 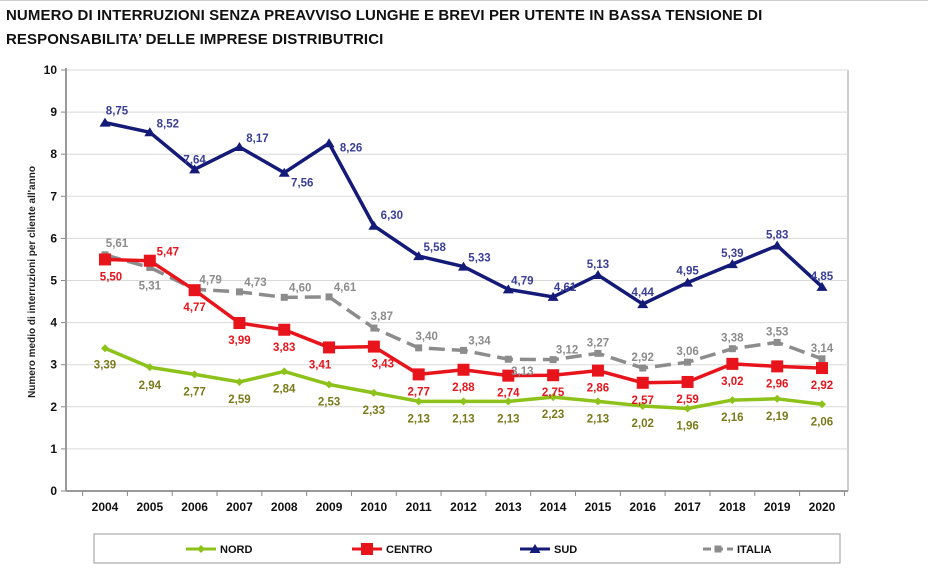 What do you see at coordinates (479, 259) in the screenshot?
I see `data-label-sud: 5,33` at bounding box center [479, 259].